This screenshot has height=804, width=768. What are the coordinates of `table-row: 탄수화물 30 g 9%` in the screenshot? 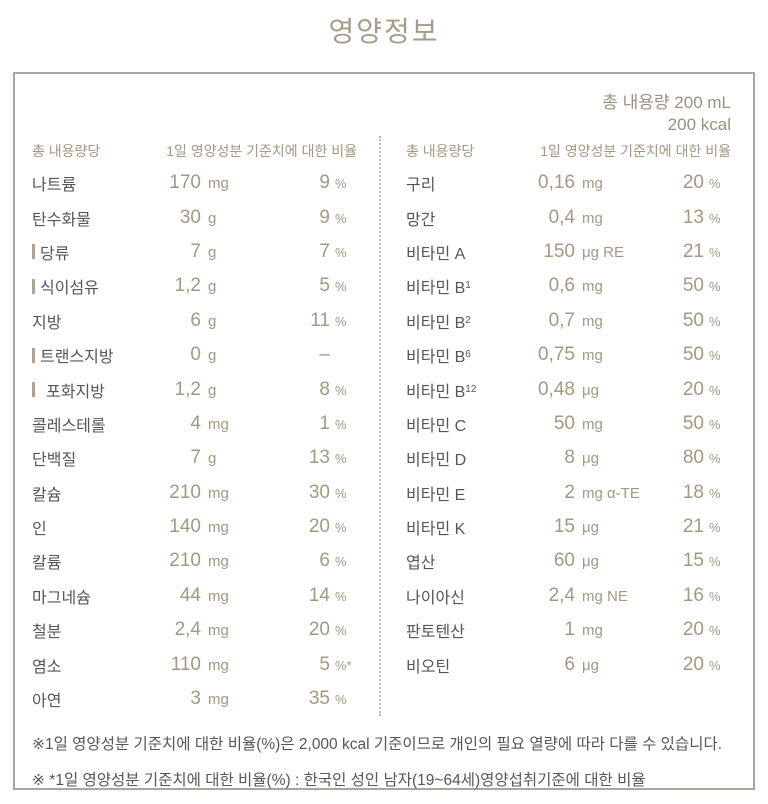 It's located at (194, 217).